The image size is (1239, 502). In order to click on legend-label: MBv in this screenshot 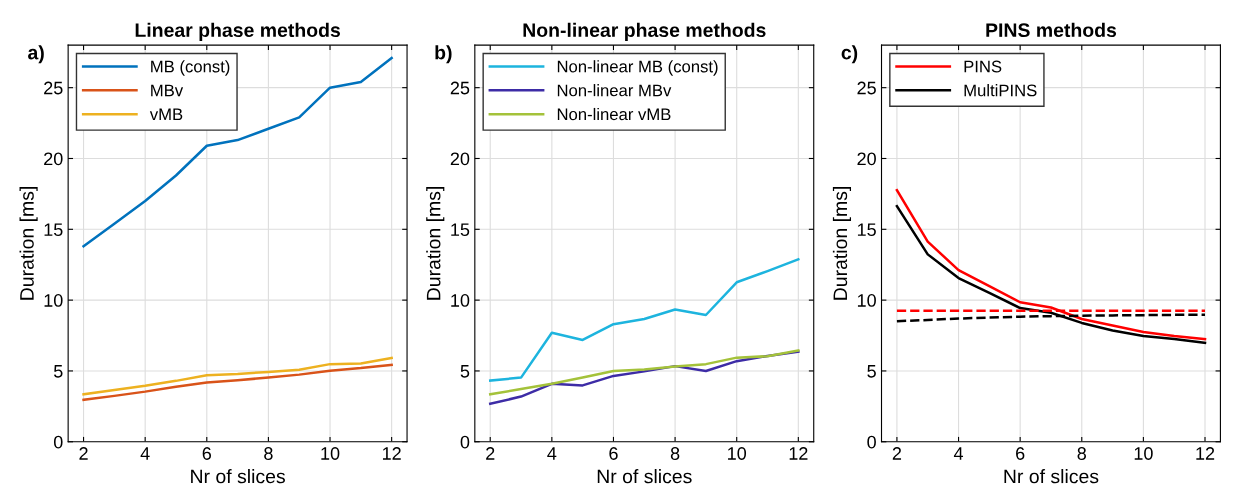, I will do `click(167, 90)`.